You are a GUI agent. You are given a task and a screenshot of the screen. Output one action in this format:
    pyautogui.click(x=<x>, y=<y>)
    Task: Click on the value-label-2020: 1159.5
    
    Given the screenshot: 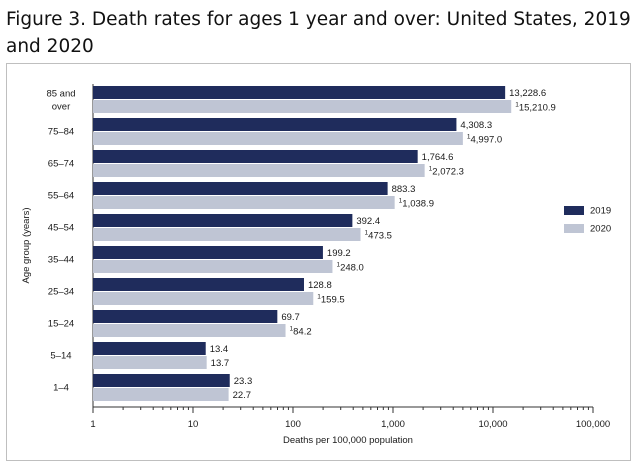 What is the action you would take?
    pyautogui.click(x=330, y=299)
    